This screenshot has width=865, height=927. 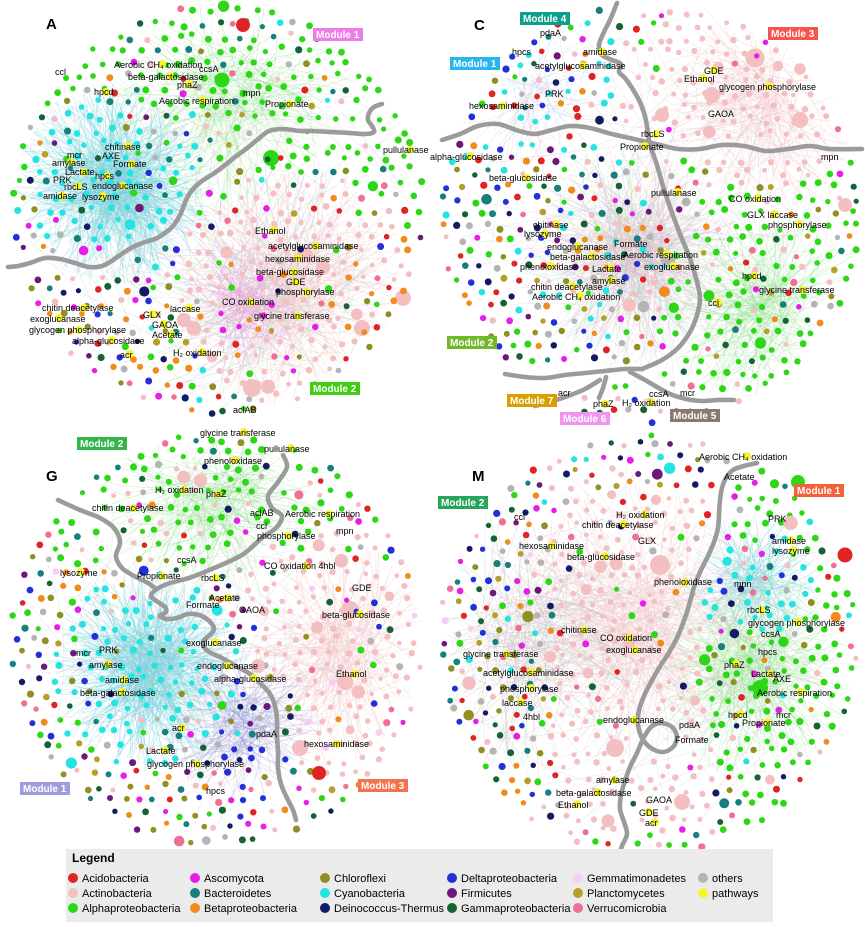 What do you see at coordinates (122, 680) in the screenshot?
I see `svg-text: amidase` at bounding box center [122, 680].